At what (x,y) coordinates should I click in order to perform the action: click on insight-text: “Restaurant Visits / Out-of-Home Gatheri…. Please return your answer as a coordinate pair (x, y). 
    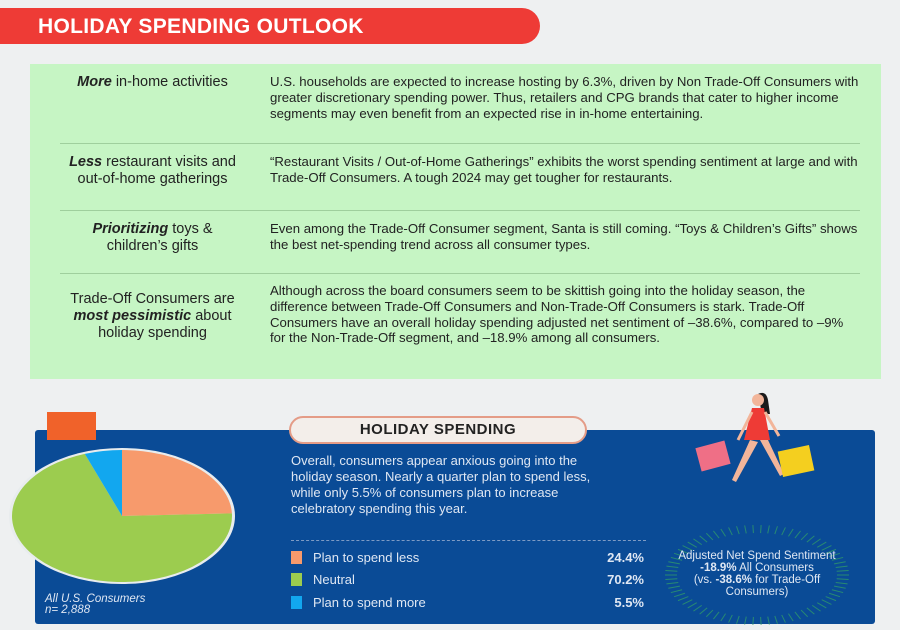
    Looking at the image, I should click on (564, 169).